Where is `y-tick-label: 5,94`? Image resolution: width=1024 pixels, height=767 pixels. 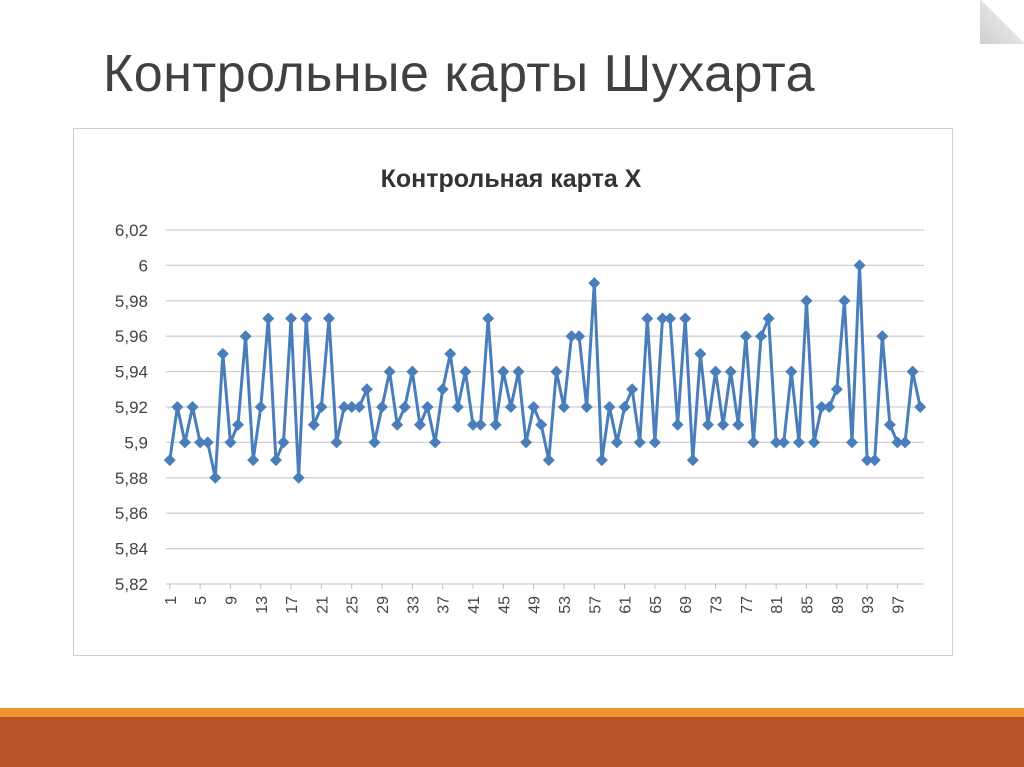 y-tick-label: 5,94 is located at coordinates (131, 372).